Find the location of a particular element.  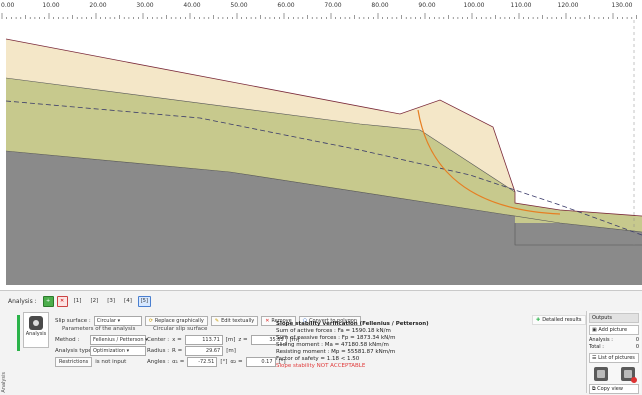

a2-input: 0.17 is located at coordinates (260, 362).